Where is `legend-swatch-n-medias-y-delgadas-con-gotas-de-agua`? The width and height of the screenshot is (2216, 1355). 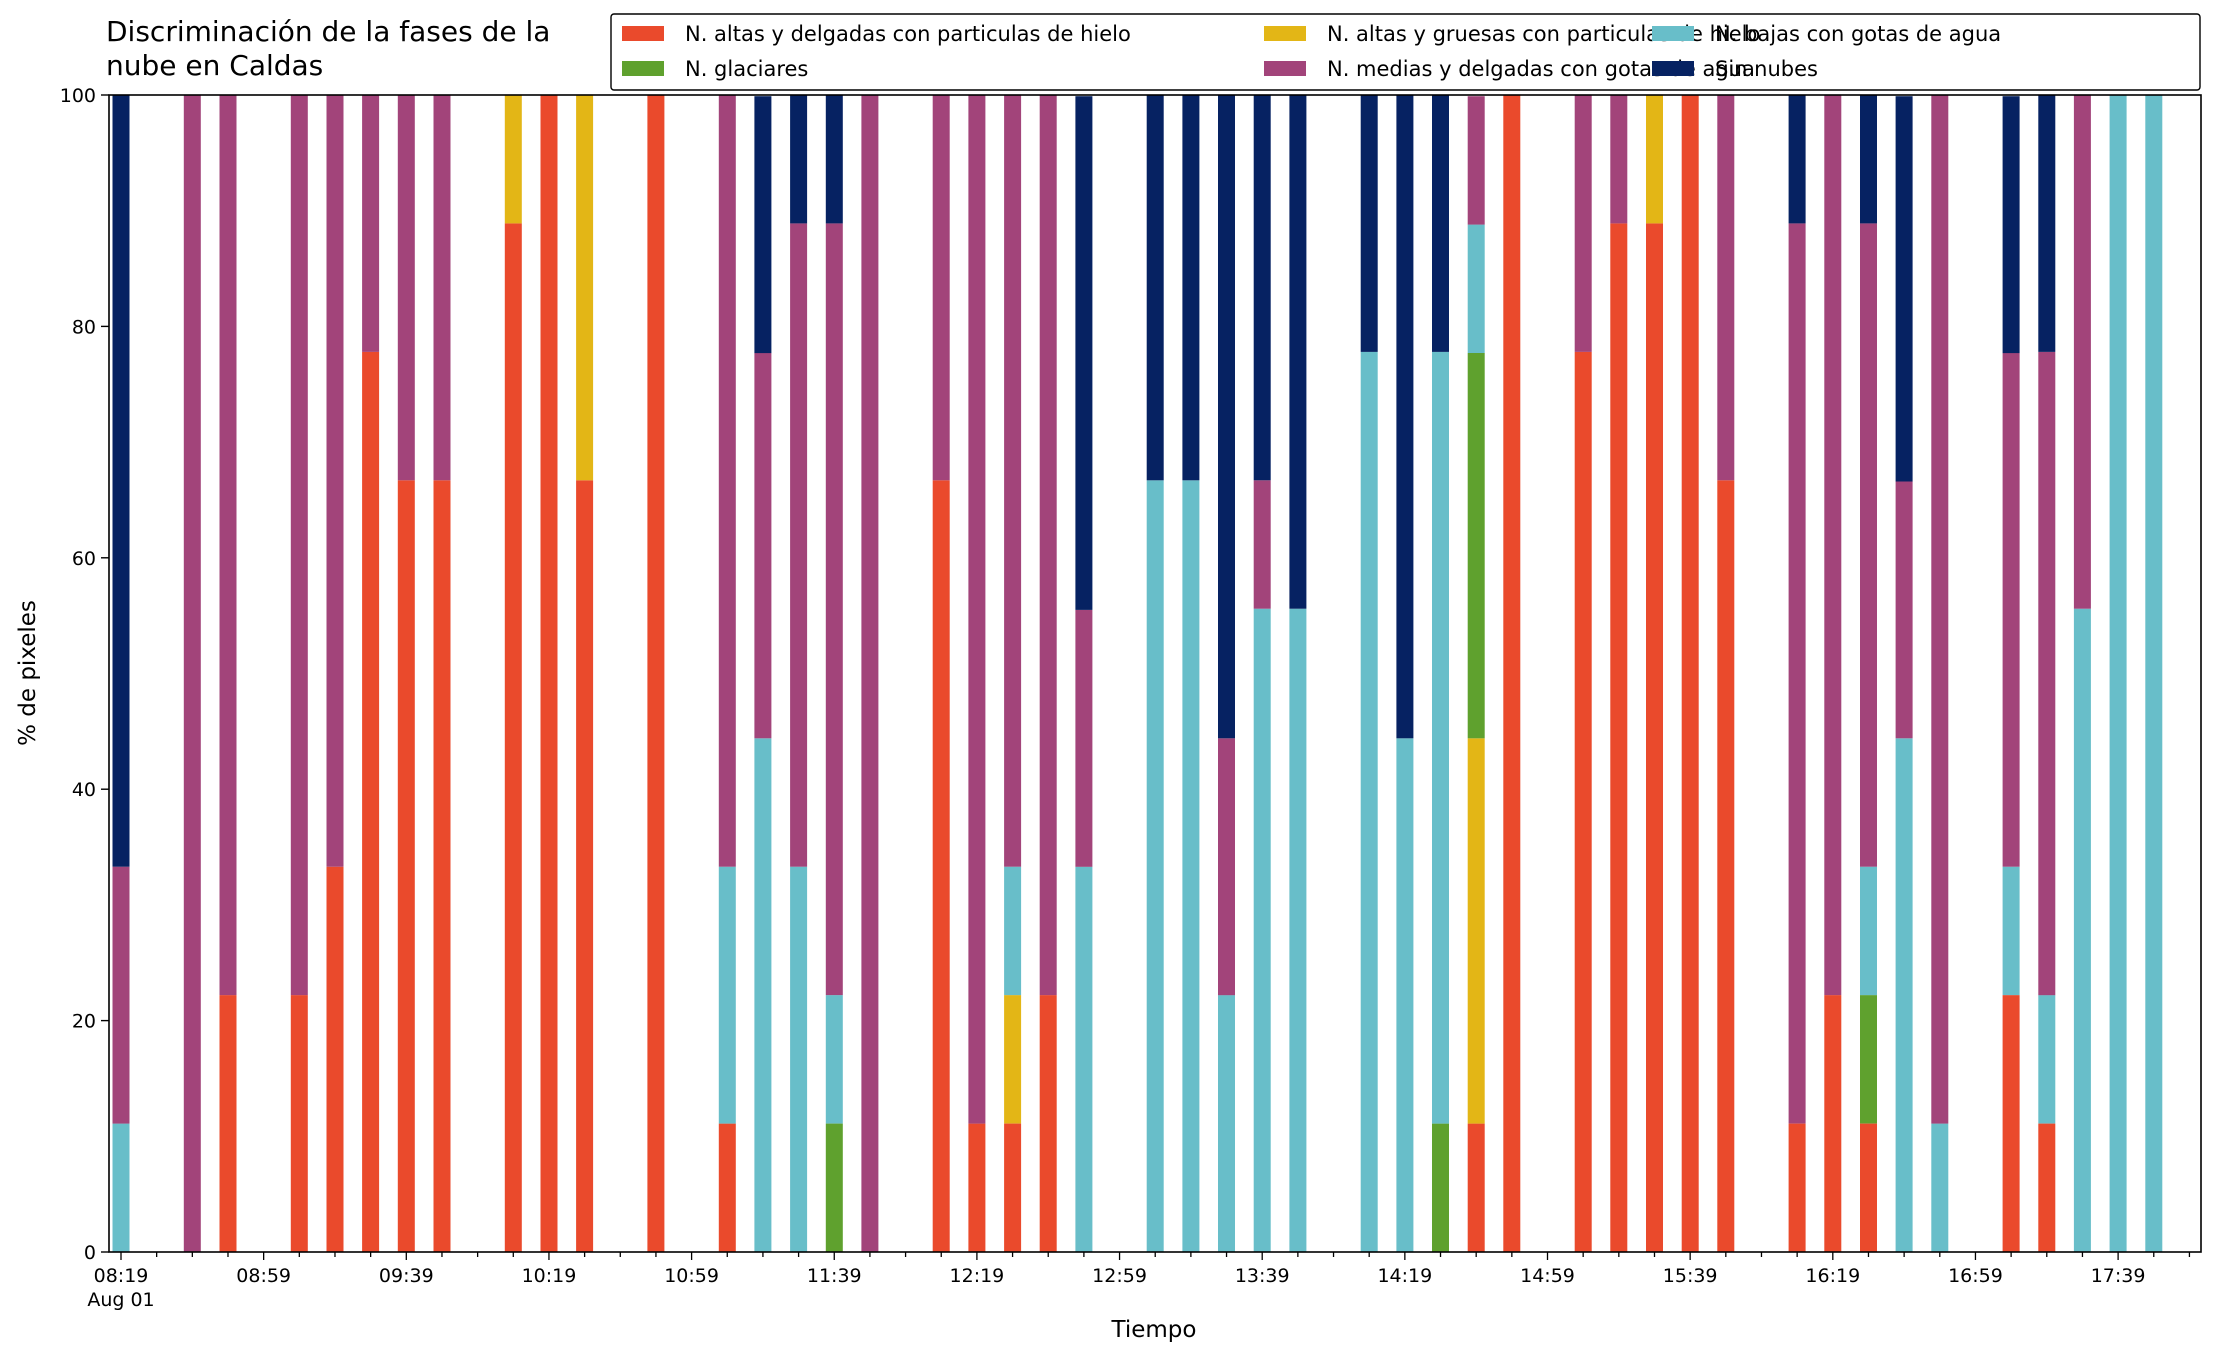
legend-swatch-n-medias-y-delgadas-con-gotas-de-agua is located at coordinates (1285, 68).